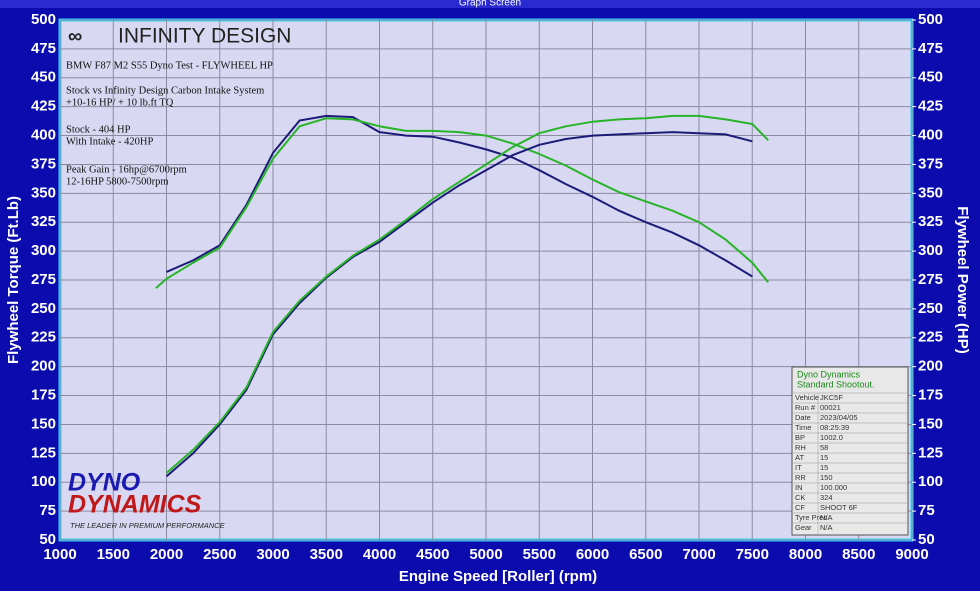  Describe the element at coordinates (43, 250) in the screenshot. I see `y-tick-label: 300` at that location.